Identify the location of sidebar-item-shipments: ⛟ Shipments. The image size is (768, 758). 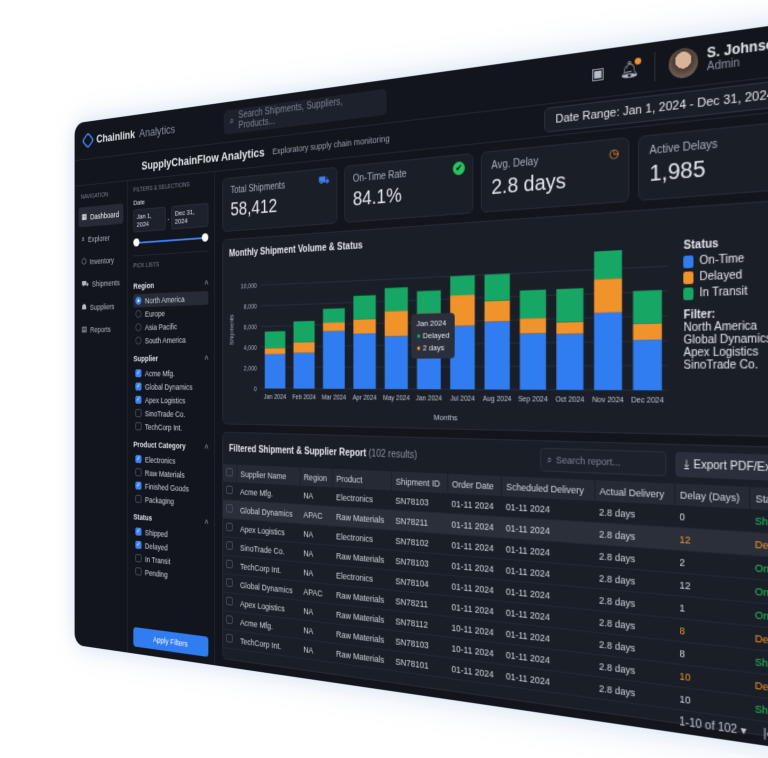
(100, 283).